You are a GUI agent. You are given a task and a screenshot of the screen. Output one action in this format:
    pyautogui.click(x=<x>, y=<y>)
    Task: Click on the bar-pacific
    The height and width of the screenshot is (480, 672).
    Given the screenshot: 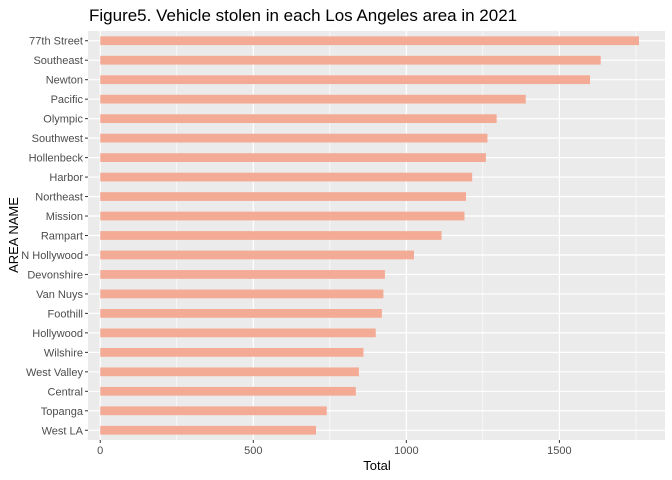 What is the action you would take?
    pyautogui.click(x=313, y=99)
    